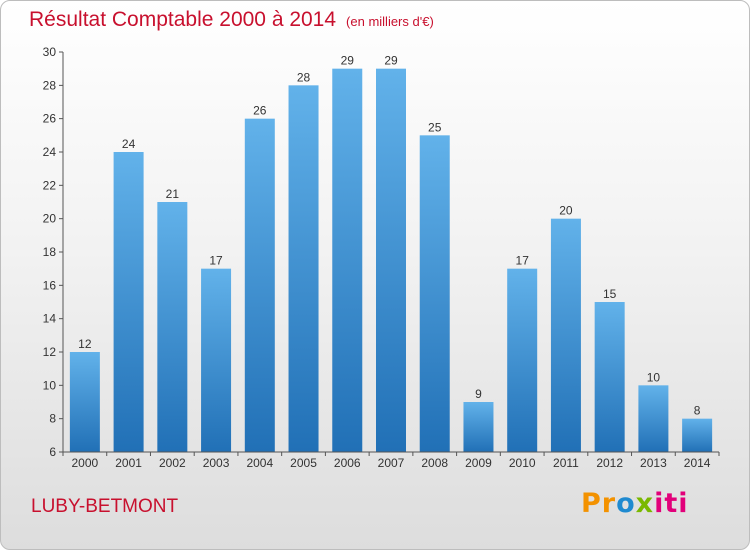 This screenshot has height=550, width=750. Describe the element at coordinates (609, 463) in the screenshot. I see `x-tick-label: 2012` at that location.